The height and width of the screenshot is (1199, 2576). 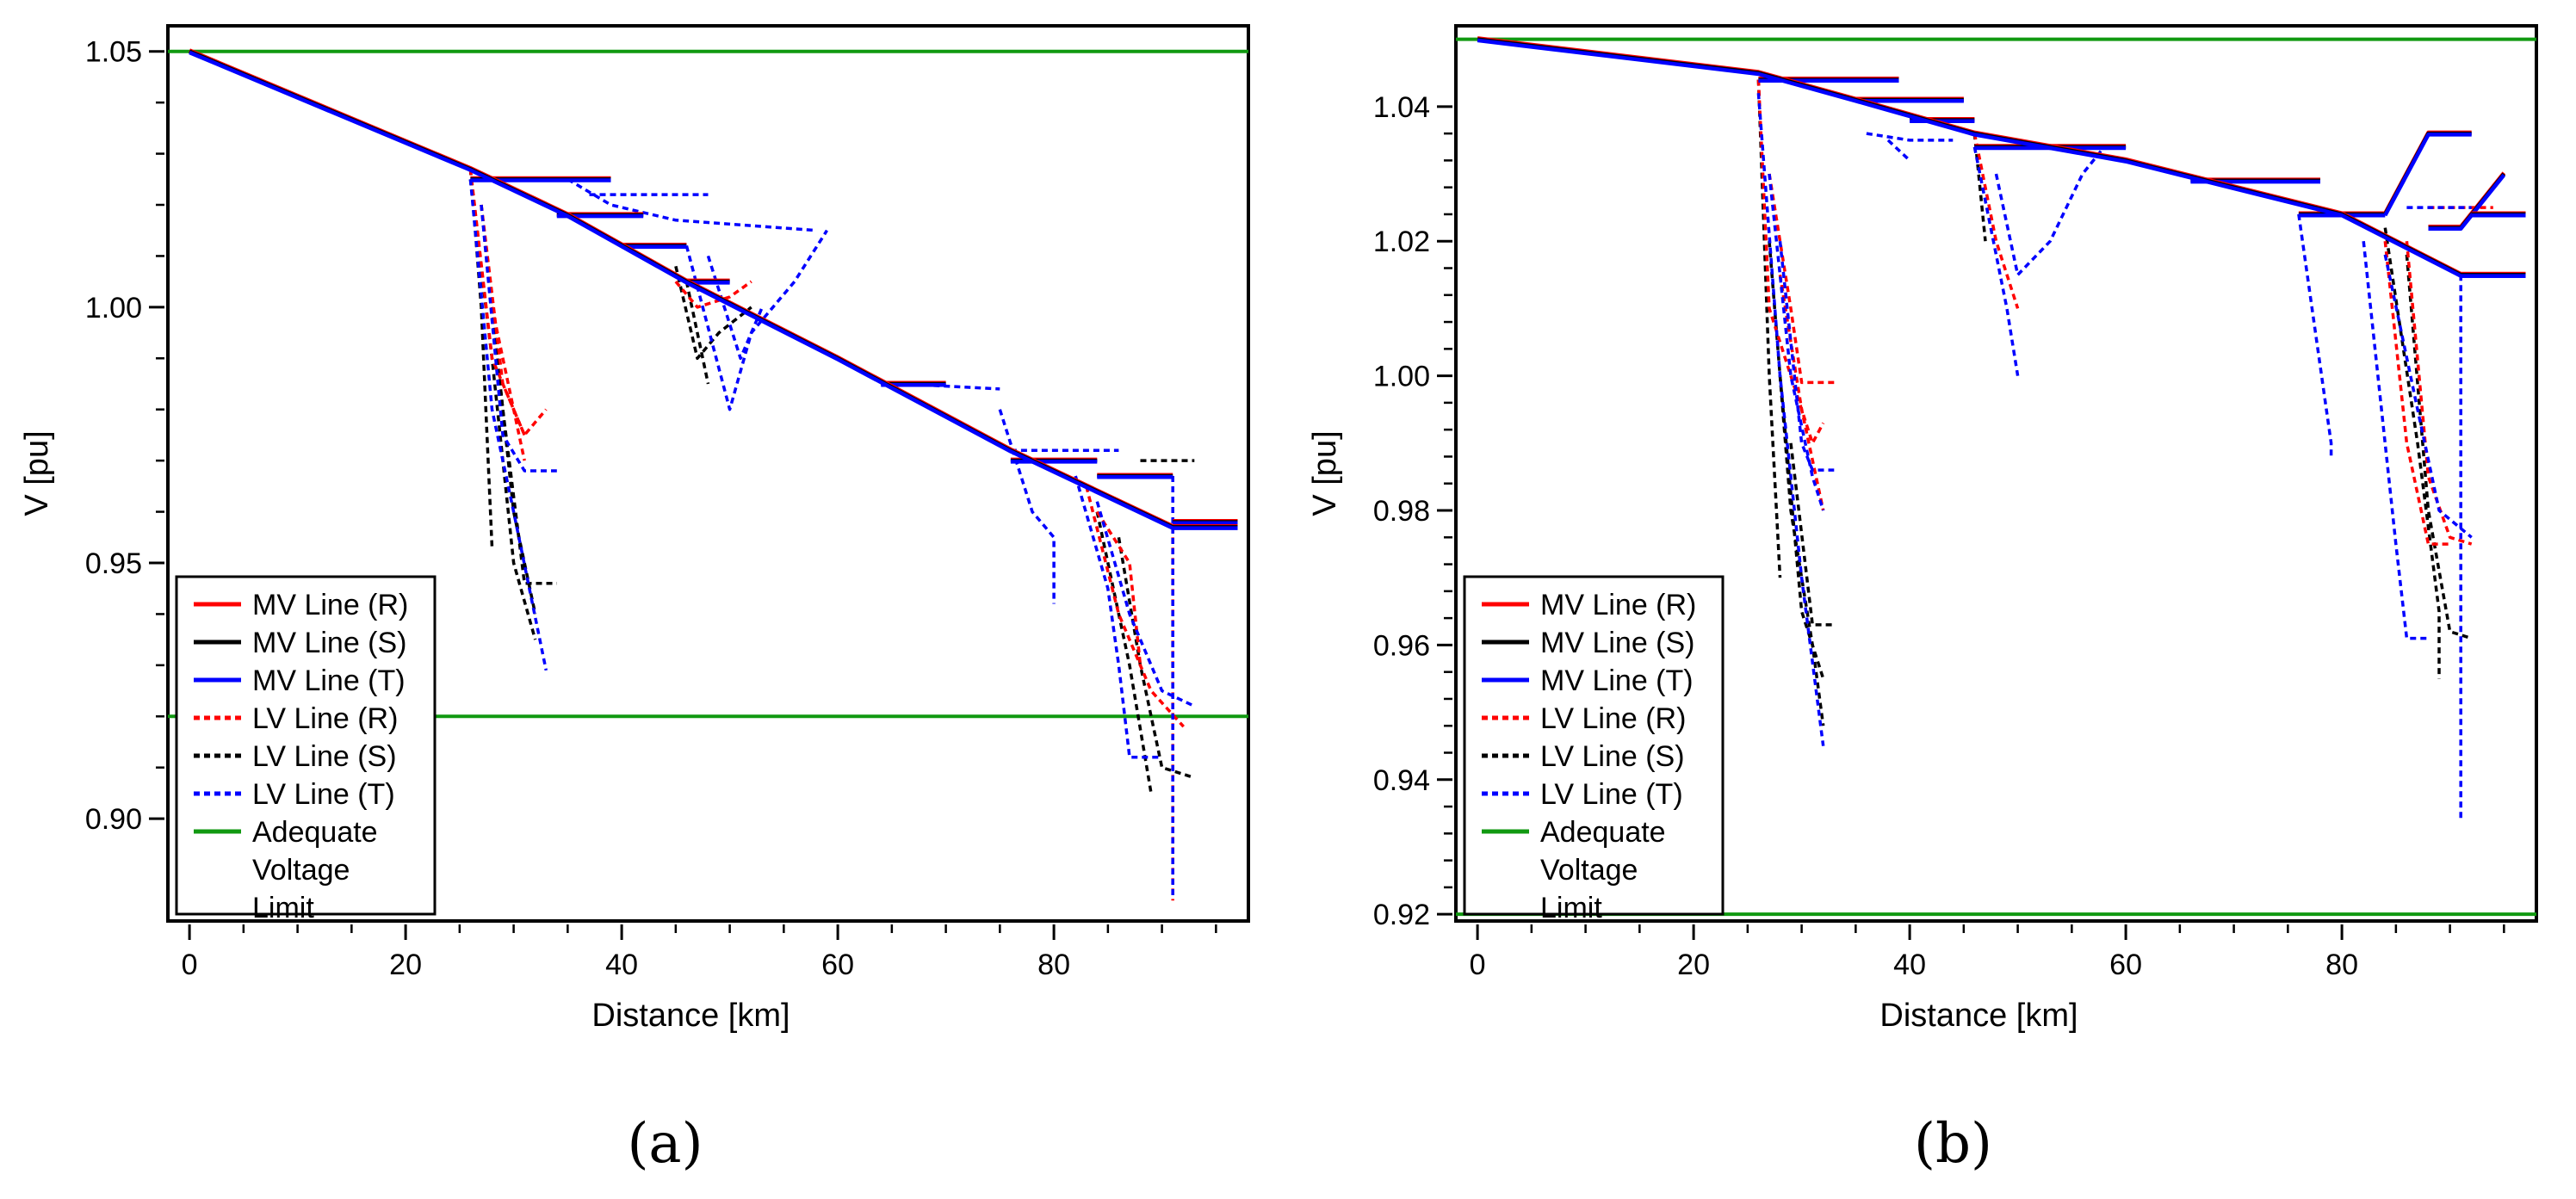 I want to click on y-tick-label: 1.02, so click(x=1401, y=242).